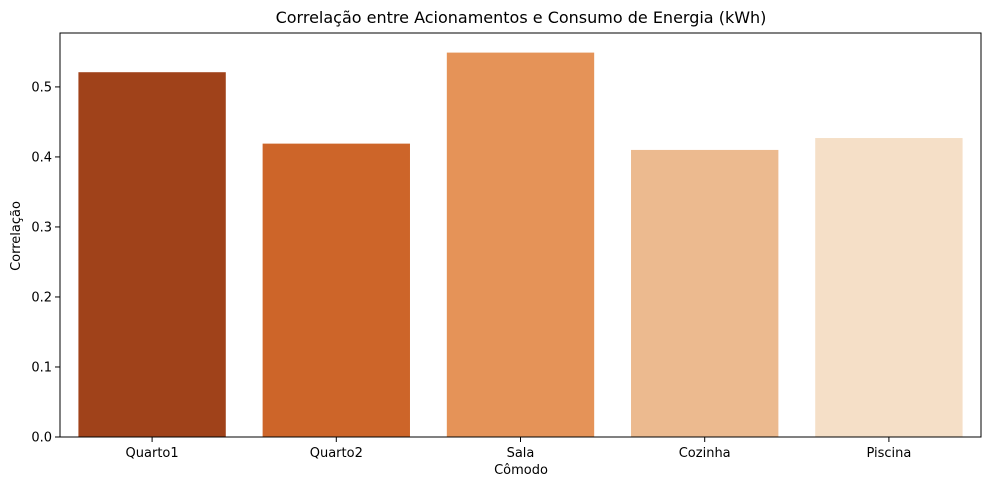  Describe the element at coordinates (41, 157) in the screenshot. I see `y-tick-label: 0.4` at that location.